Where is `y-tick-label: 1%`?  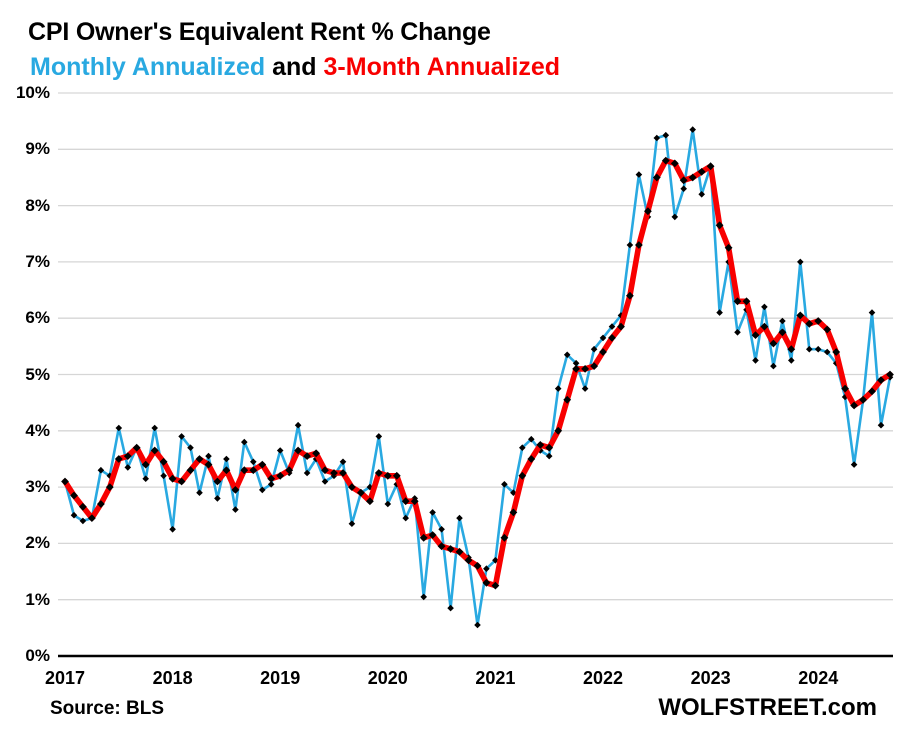 y-tick-label: 1% is located at coordinates (37, 599).